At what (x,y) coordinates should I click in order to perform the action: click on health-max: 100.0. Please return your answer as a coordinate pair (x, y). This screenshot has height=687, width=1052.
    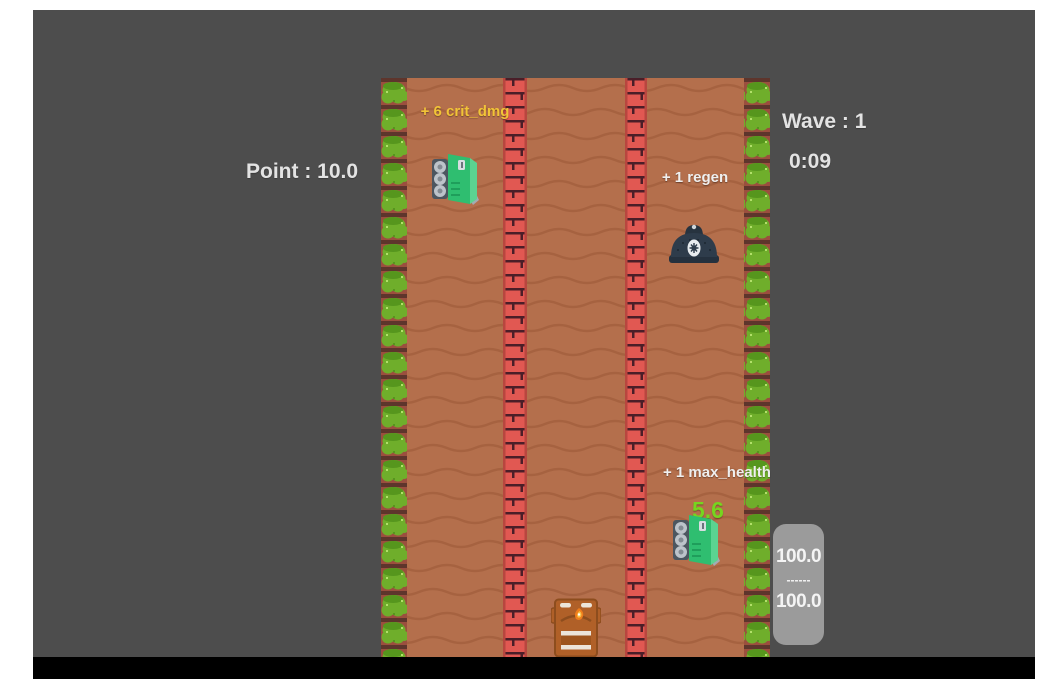
    Looking at the image, I should click on (798, 601).